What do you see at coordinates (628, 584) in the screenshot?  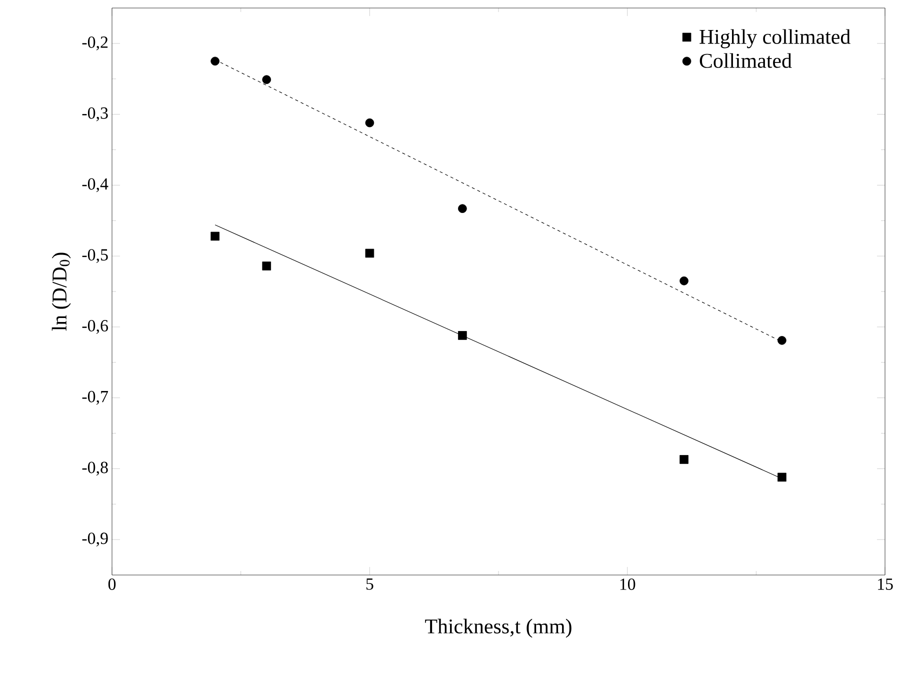 I see `x-tick-label: 10` at bounding box center [628, 584].